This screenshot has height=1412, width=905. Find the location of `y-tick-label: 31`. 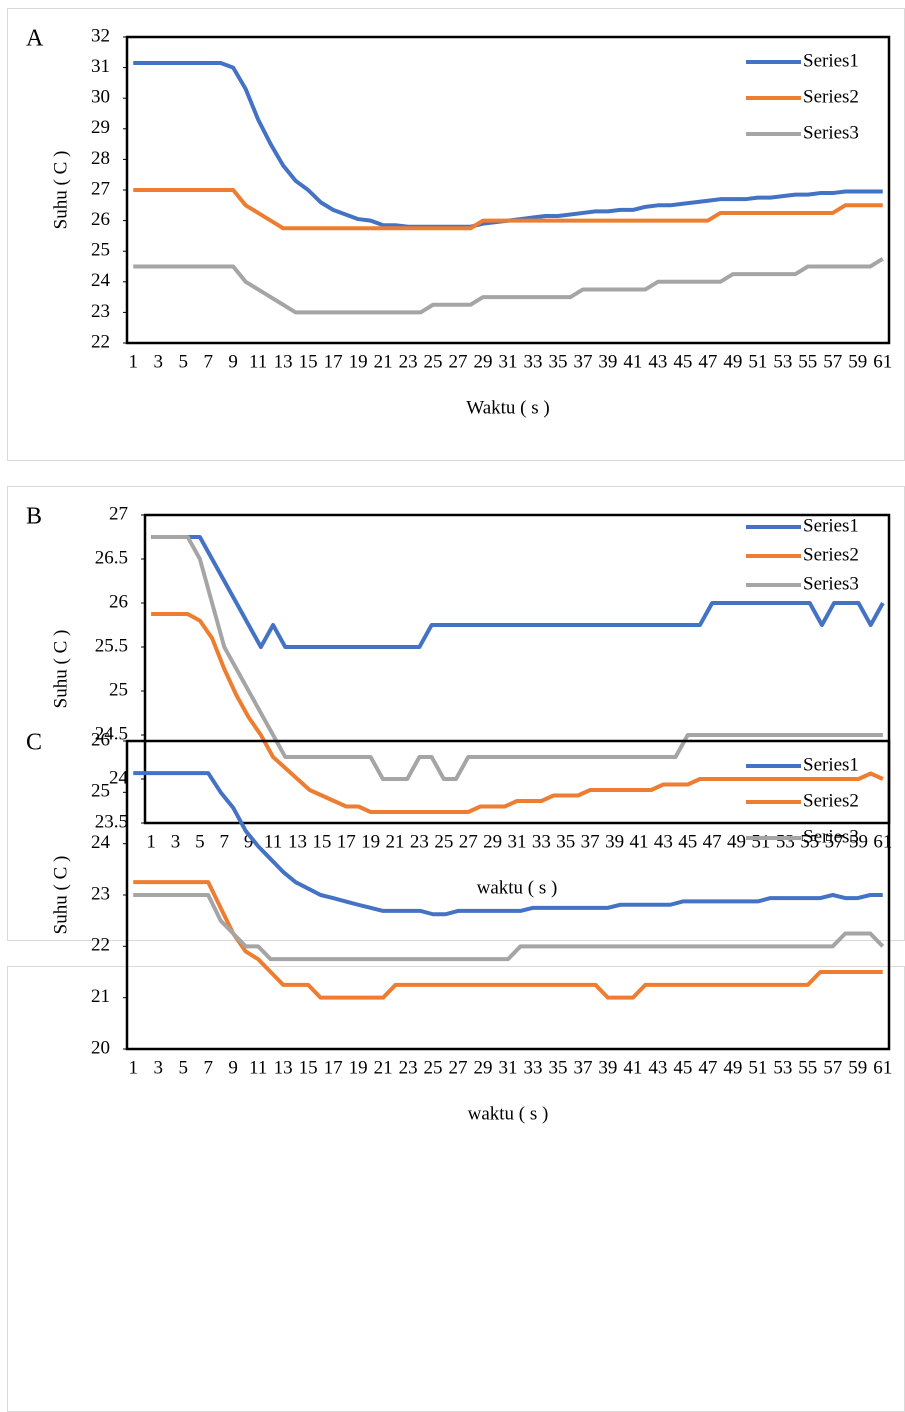

y-tick-label: 31 is located at coordinates (100, 66).